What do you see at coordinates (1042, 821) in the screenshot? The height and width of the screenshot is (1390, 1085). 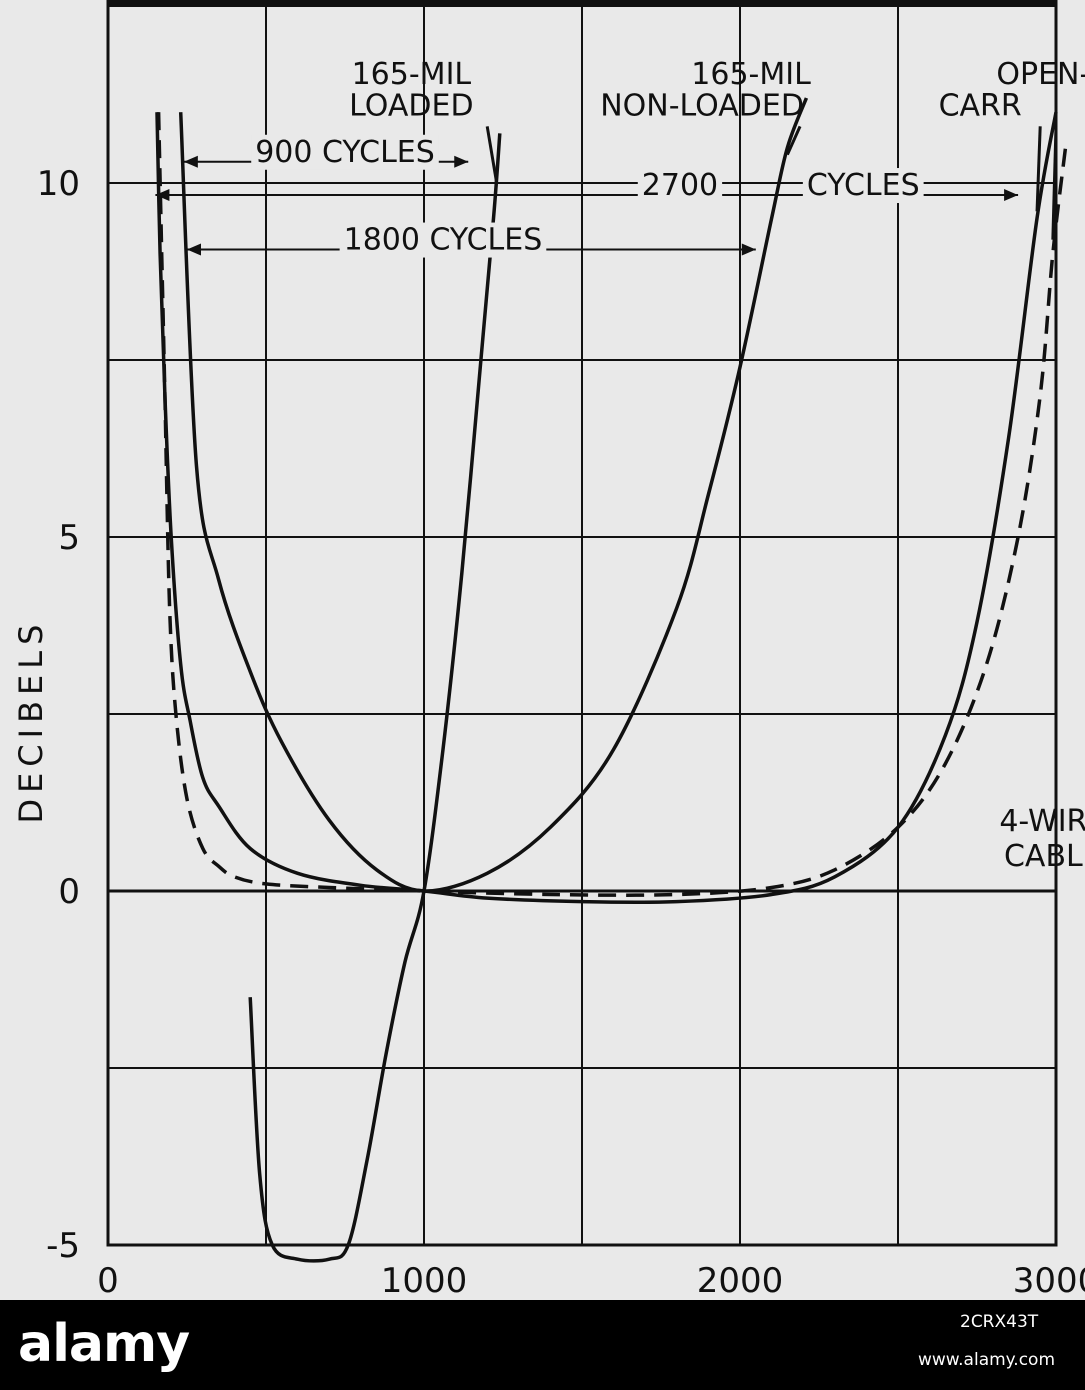 I see `annotation-label: 4-WIRE` at bounding box center [1042, 821].